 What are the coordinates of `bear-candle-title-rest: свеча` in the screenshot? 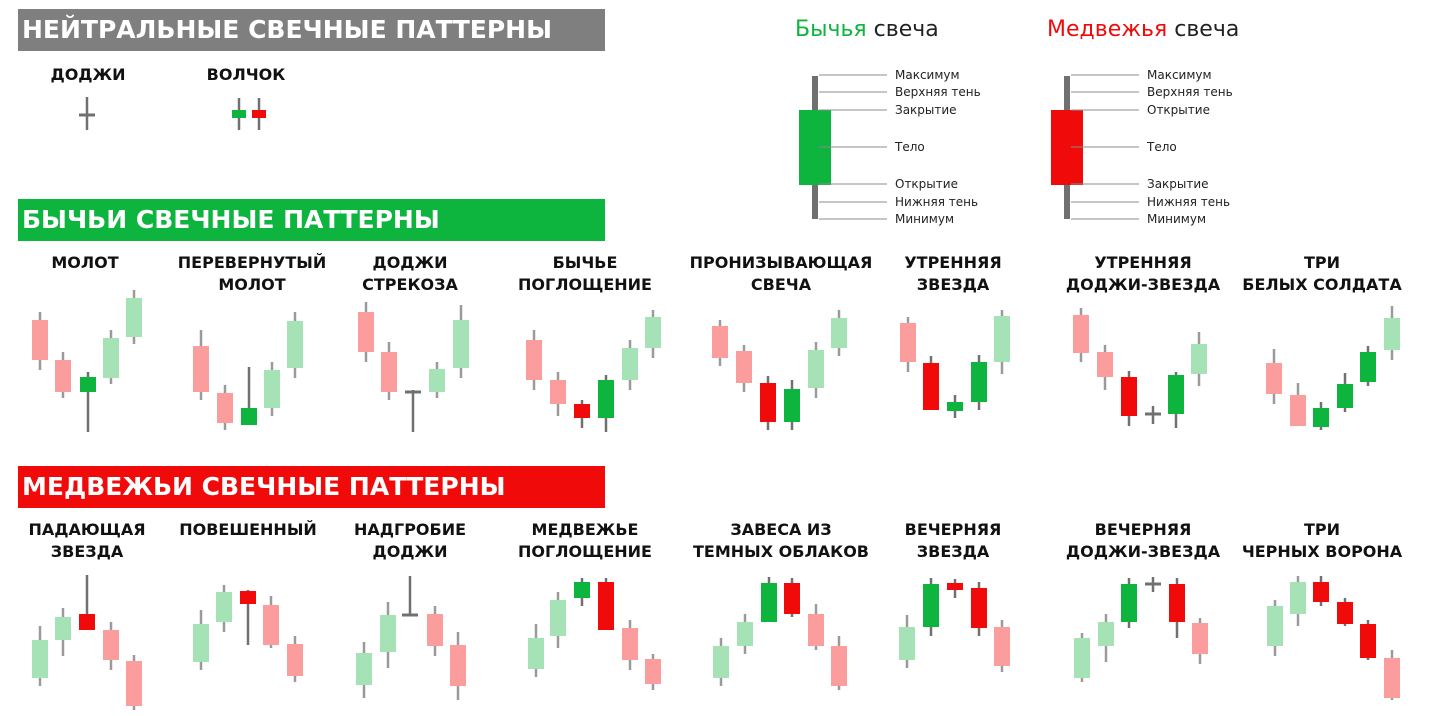 It's located at (1203, 29).